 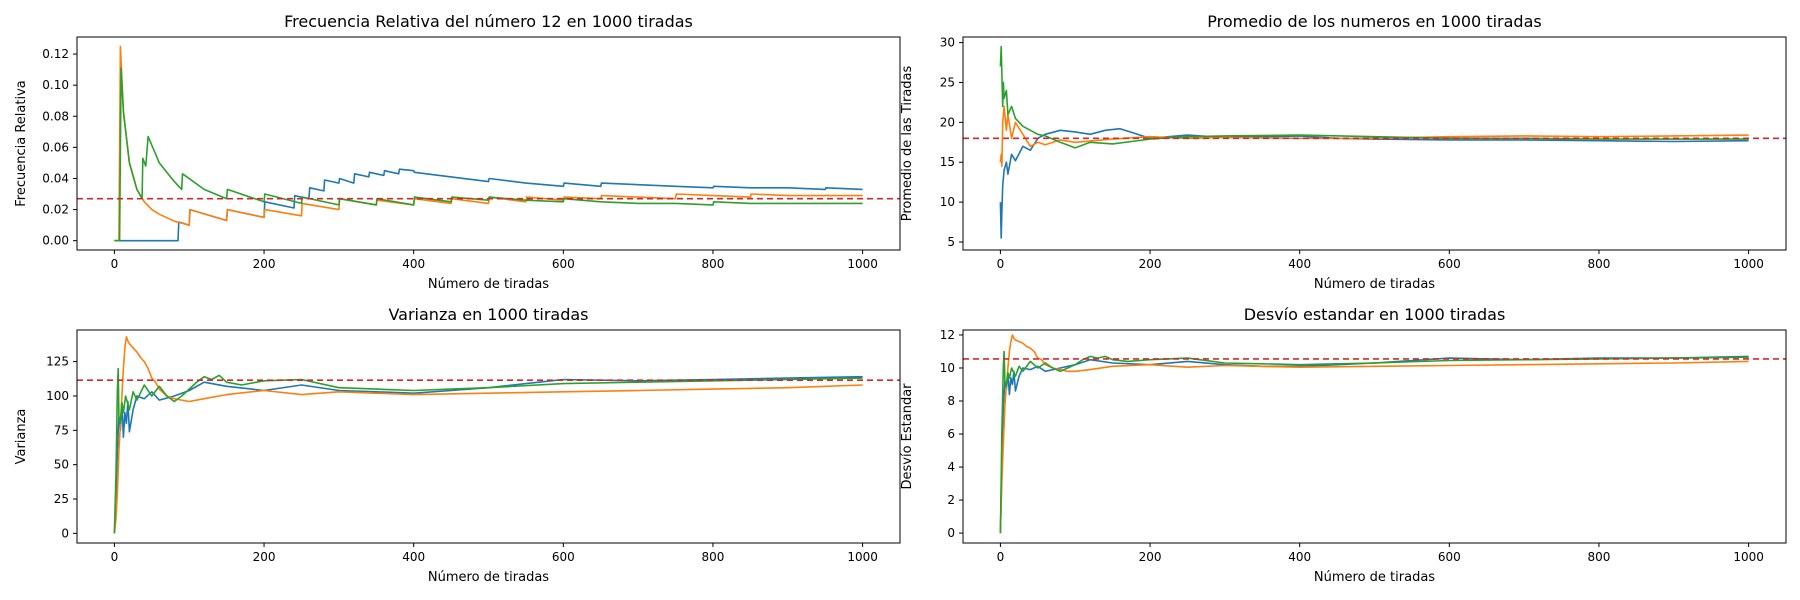 What do you see at coordinates (61, 465) in the screenshot?
I see `y-tick-label: 50` at bounding box center [61, 465].